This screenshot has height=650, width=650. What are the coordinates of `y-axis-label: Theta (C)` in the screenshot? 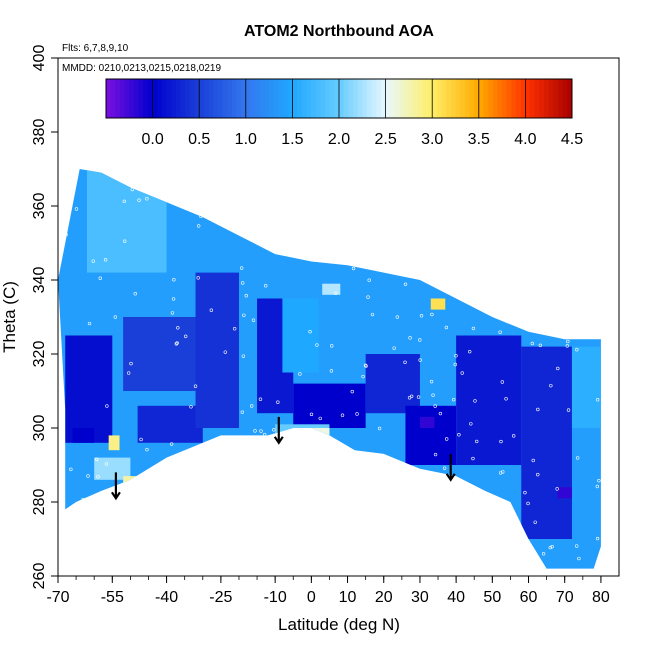 It's located at (9, 317).